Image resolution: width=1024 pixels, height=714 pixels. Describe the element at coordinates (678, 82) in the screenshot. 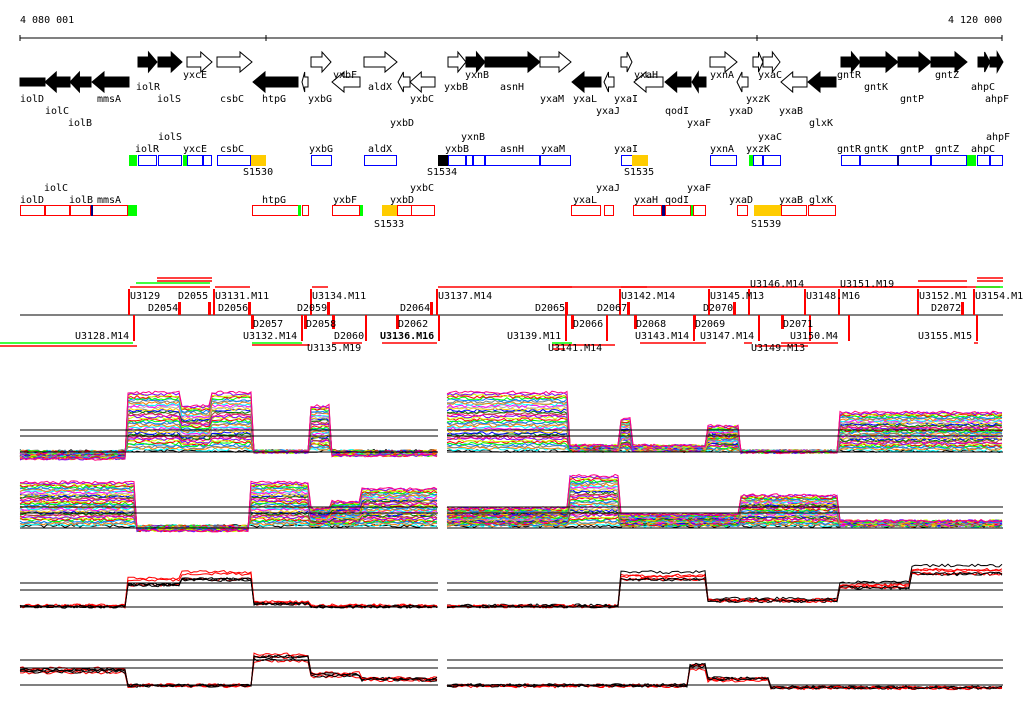

I see `gene-arrow-qodI` at that location.